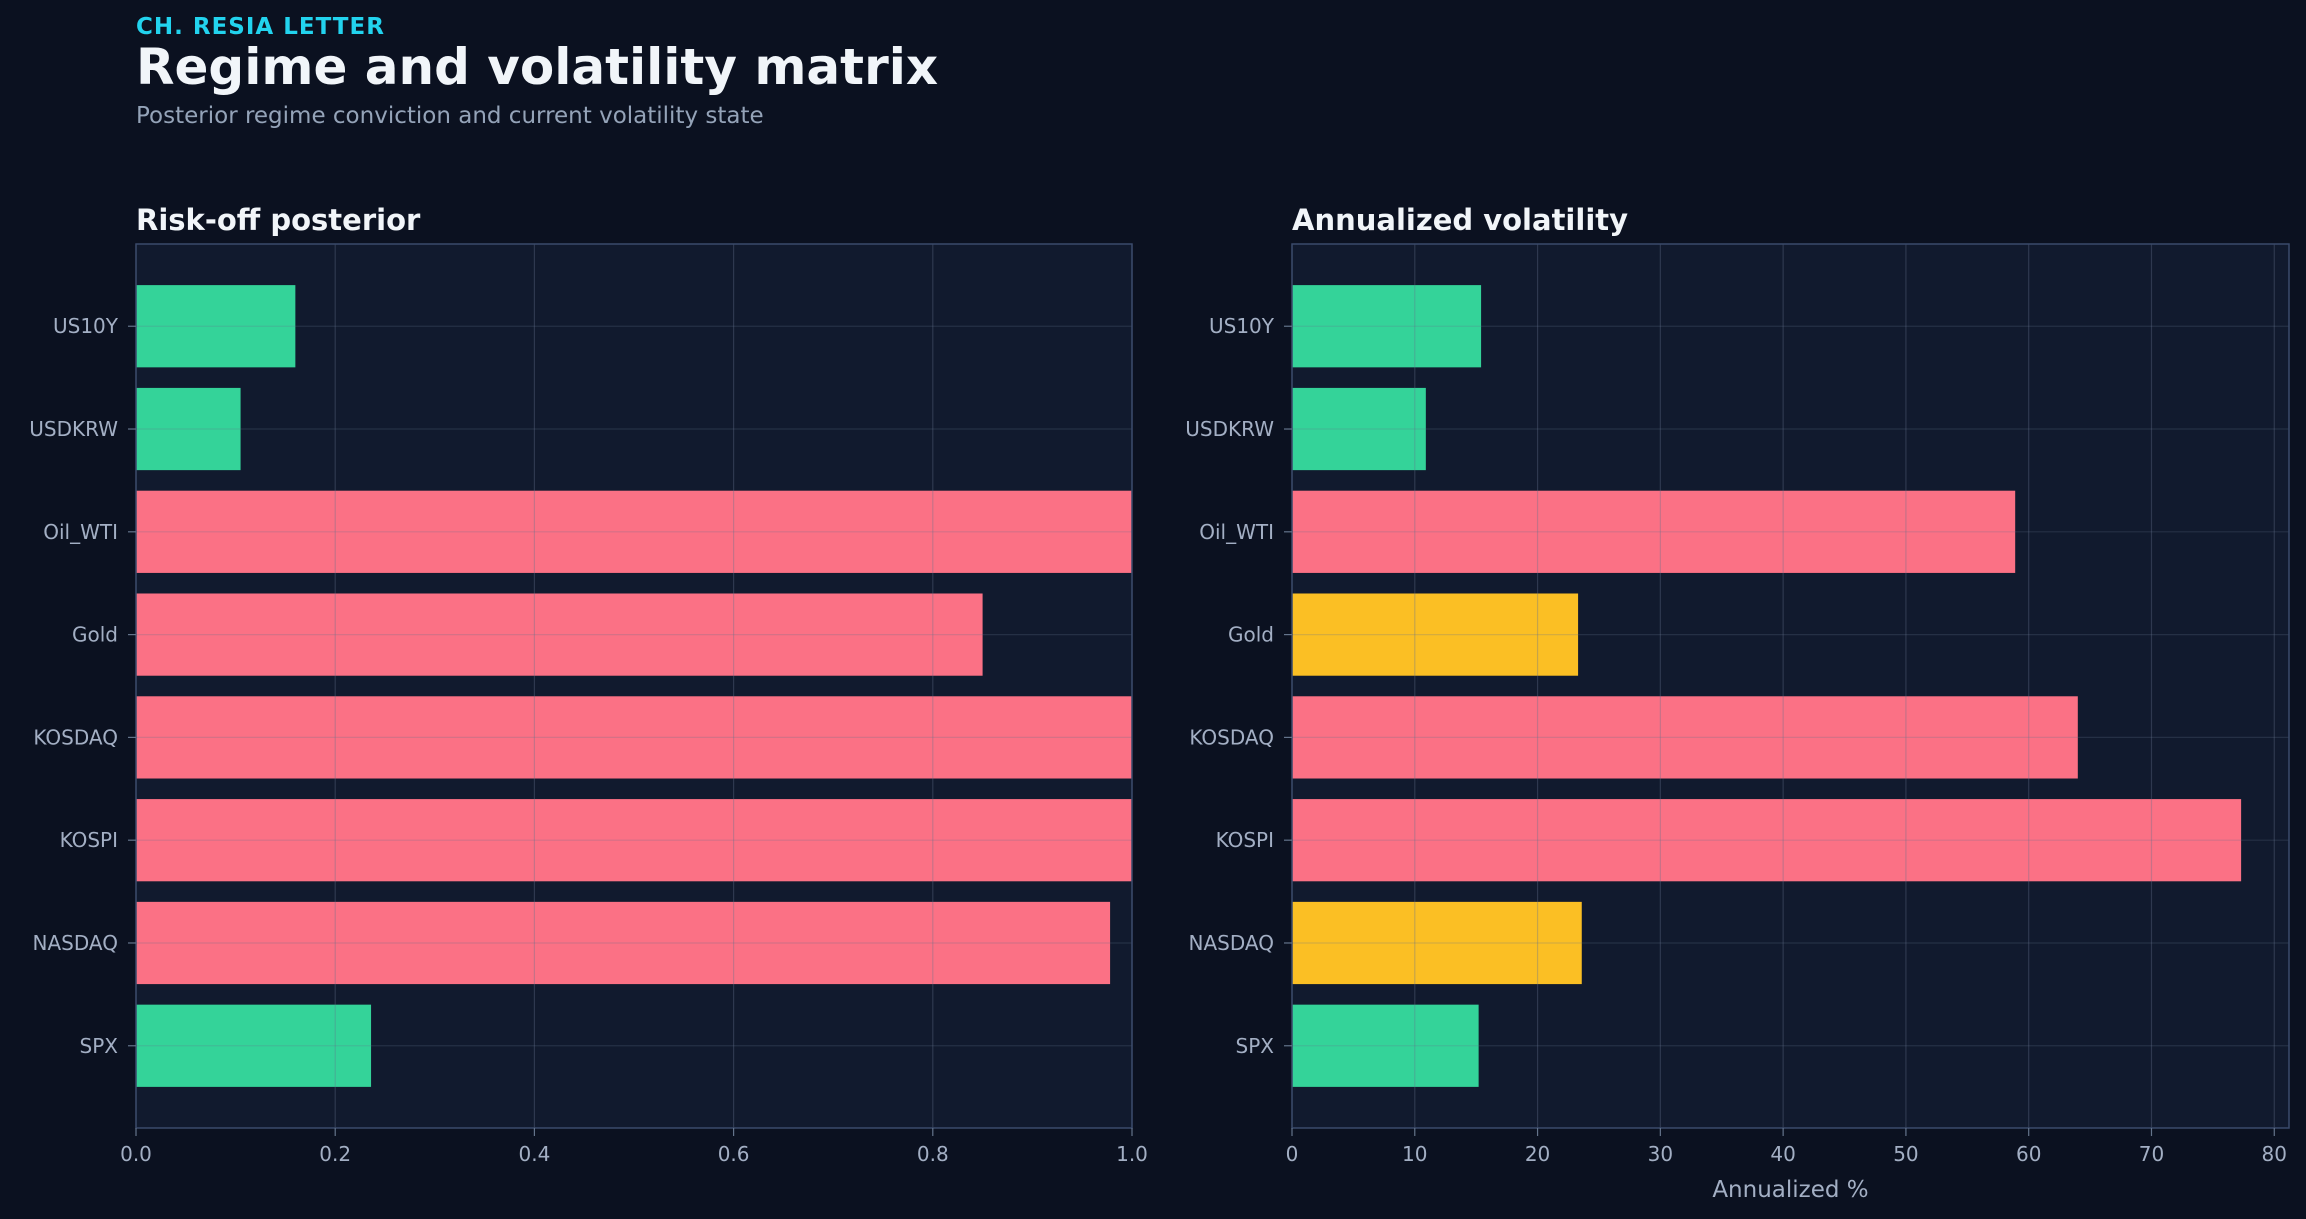  I want to click on x-tick-label: 0.4, so click(534, 1154).